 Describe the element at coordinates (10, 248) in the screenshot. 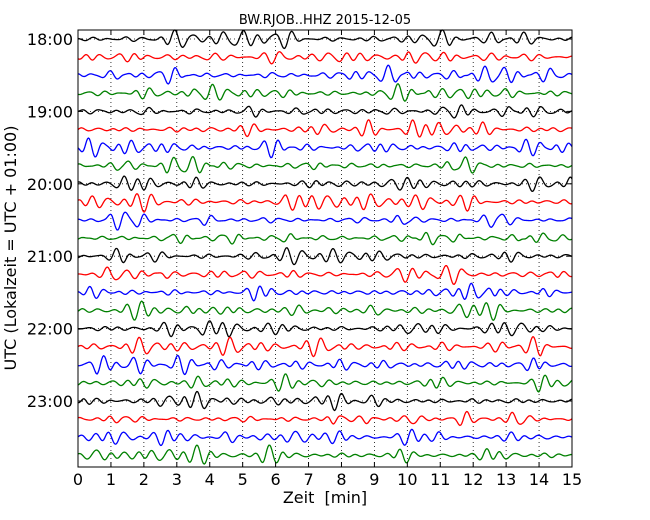

I see `y-axis-label: UTC (Lokalzeit = UTC + 01:00)` at that location.